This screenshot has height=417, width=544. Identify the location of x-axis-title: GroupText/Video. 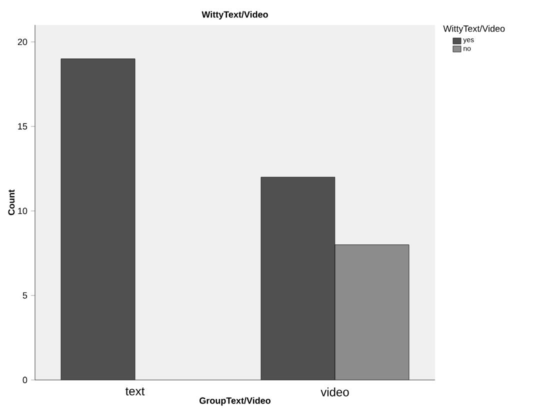
(235, 401).